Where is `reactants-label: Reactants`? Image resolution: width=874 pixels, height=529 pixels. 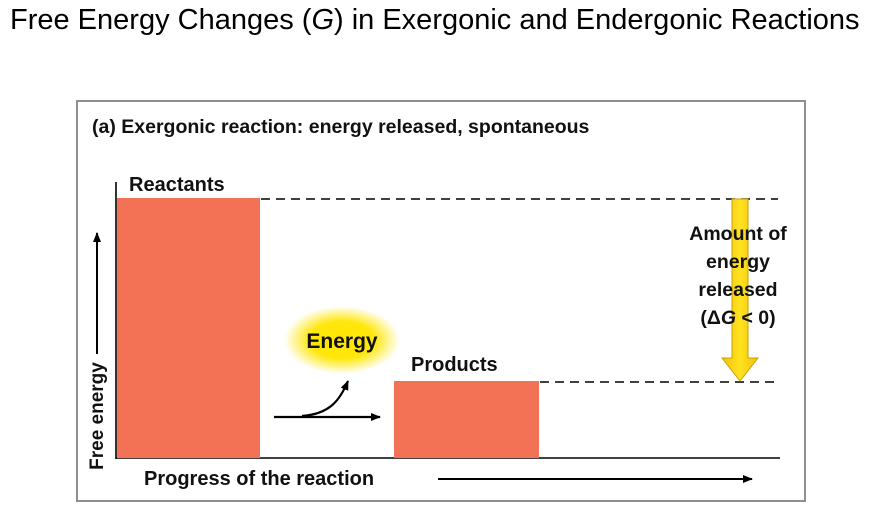
reactants-label: Reactants is located at coordinates (177, 185).